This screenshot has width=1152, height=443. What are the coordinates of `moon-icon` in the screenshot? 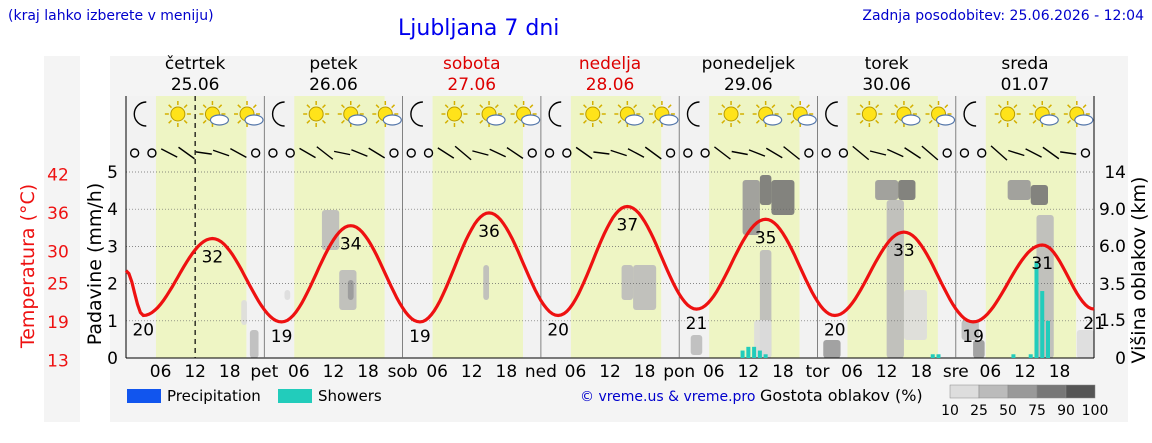 It's located at (278, 114).